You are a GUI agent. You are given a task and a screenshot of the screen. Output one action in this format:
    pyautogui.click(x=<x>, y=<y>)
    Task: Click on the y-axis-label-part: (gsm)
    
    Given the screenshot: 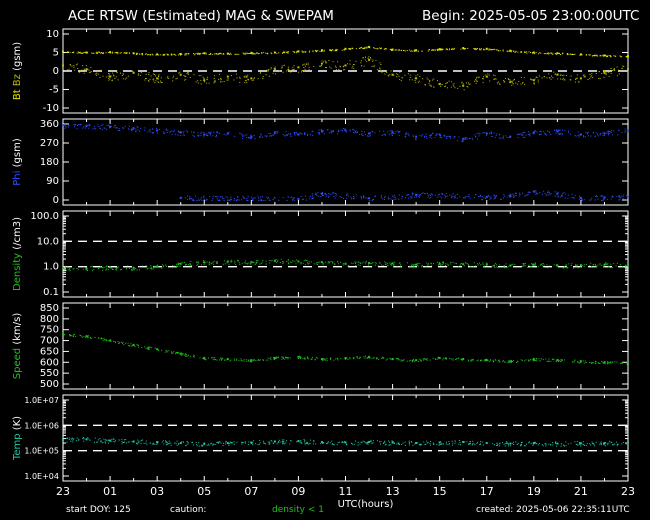 What is the action you would take?
    pyautogui.click(x=17, y=154)
    